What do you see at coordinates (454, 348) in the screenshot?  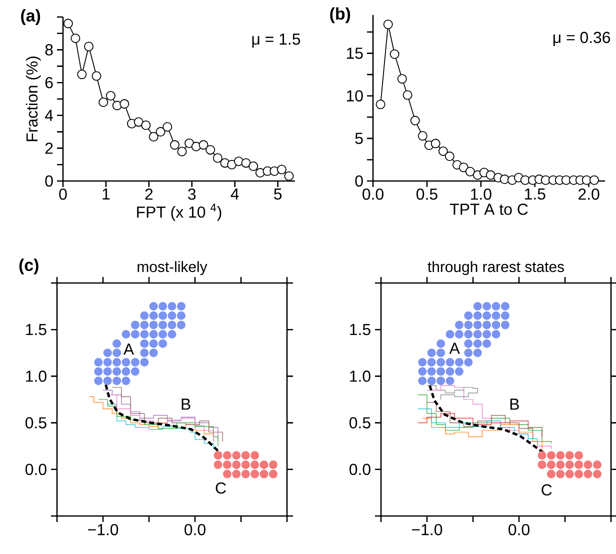 I see `annotation: A` at bounding box center [454, 348].